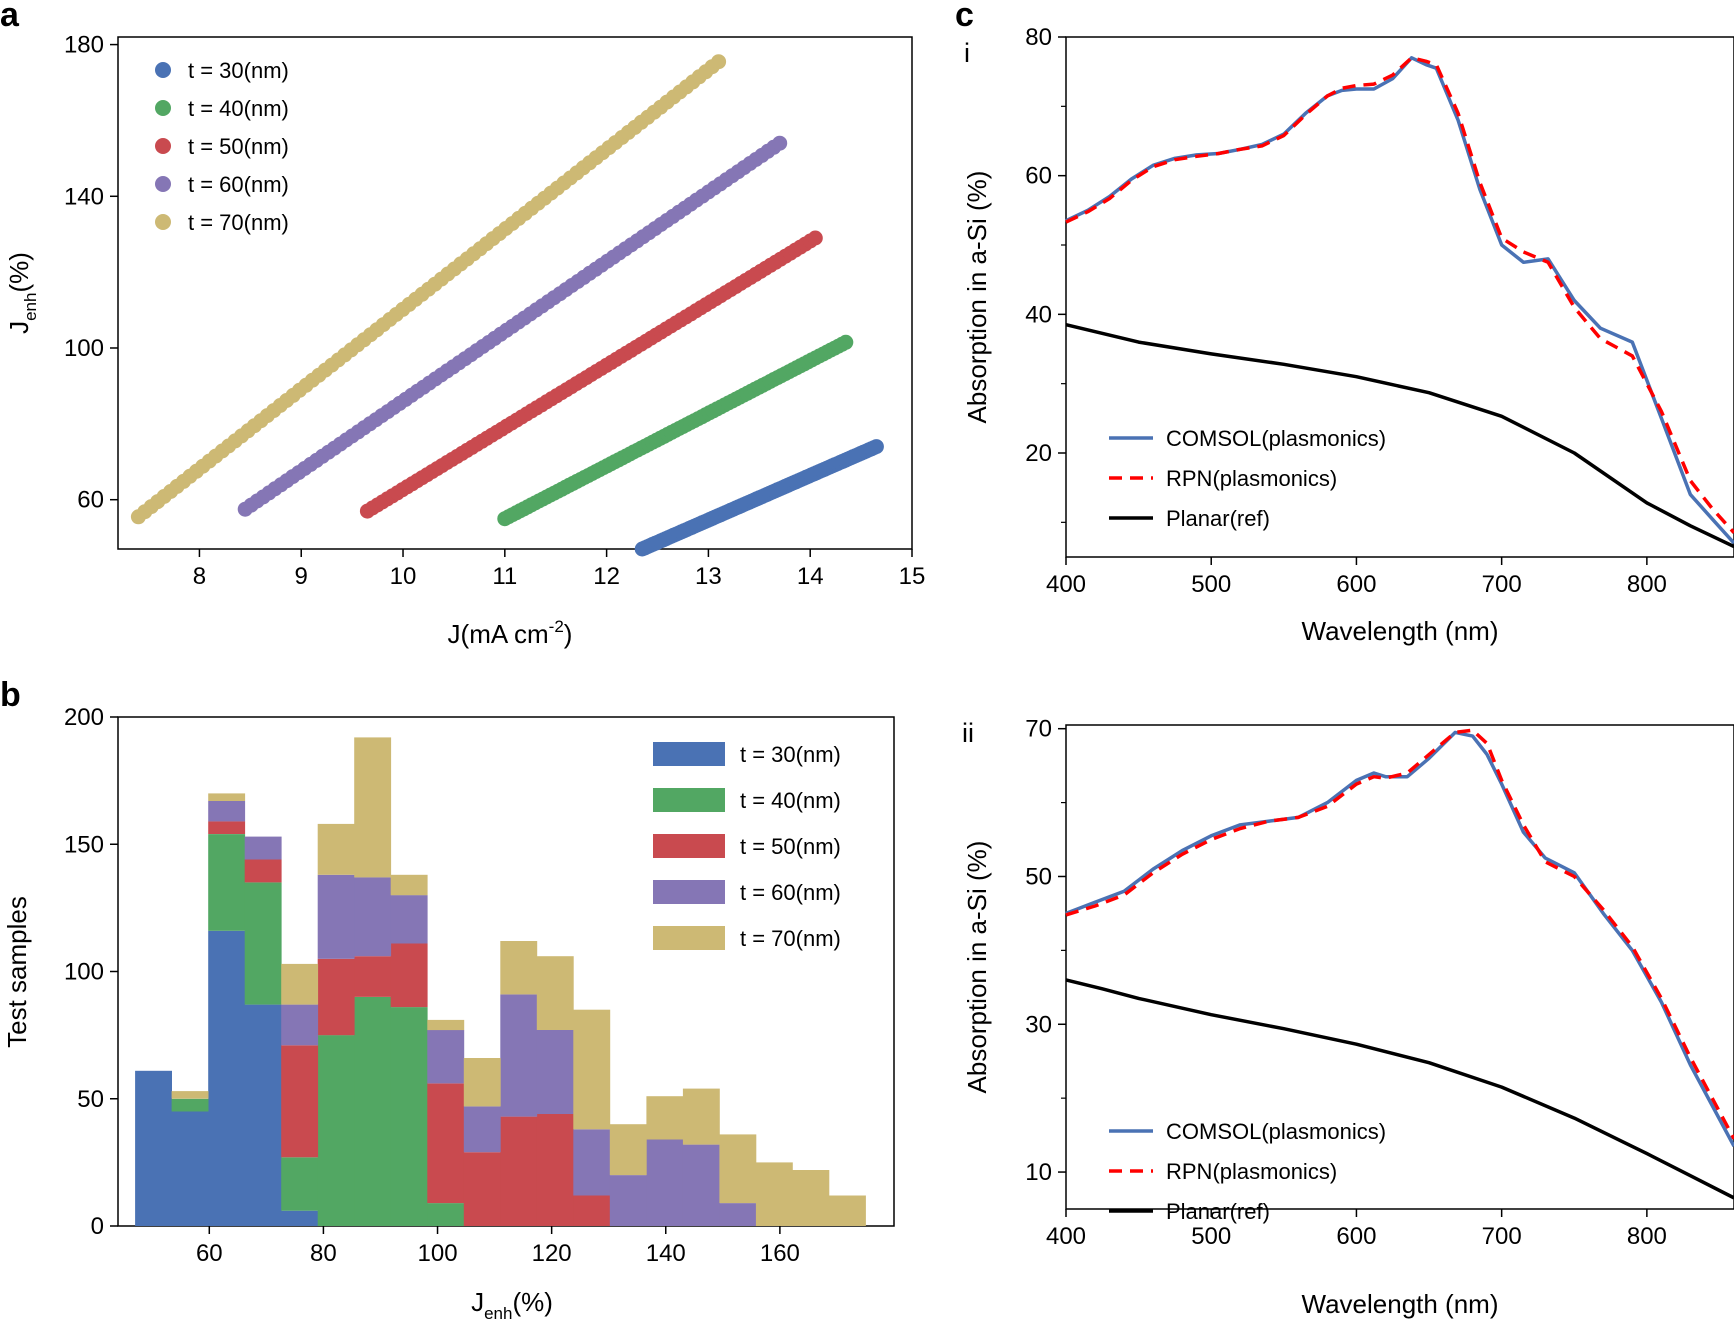 This screenshot has height=1330, width=1734. I want to click on legend-label: Planar(ref), so click(1218, 1211).